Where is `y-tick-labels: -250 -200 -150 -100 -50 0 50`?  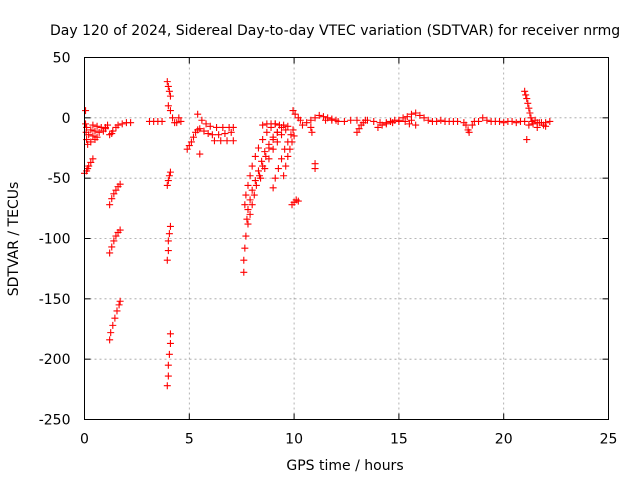
y-tick-labels: -250 -200 -150 -100 -50 0 50 is located at coordinates (55, 240).